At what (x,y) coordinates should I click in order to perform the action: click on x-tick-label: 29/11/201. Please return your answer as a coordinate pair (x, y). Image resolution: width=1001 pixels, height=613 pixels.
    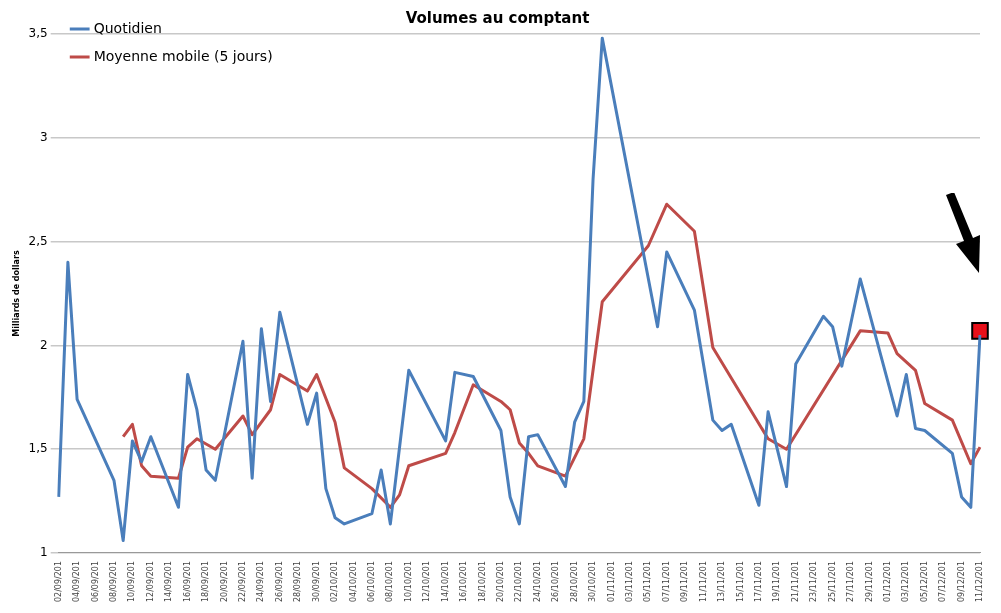
    Looking at the image, I should click on (869, 581).